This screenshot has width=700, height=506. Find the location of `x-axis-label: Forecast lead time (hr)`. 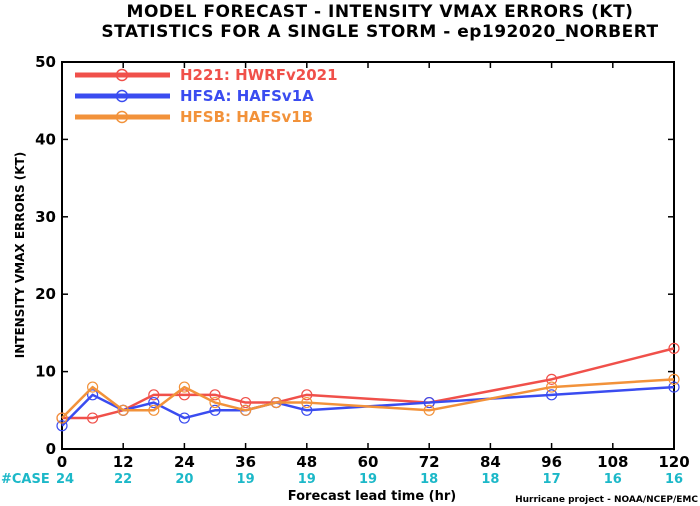

x-axis-label: Forecast lead time (hr) is located at coordinates (372, 496).